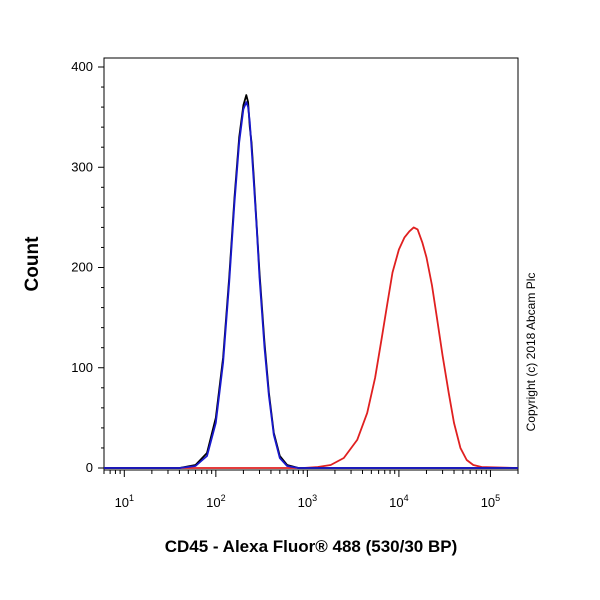 The width and height of the screenshot is (600, 600). What do you see at coordinates (82, 166) in the screenshot?
I see `y-tick-label: 300` at bounding box center [82, 166].